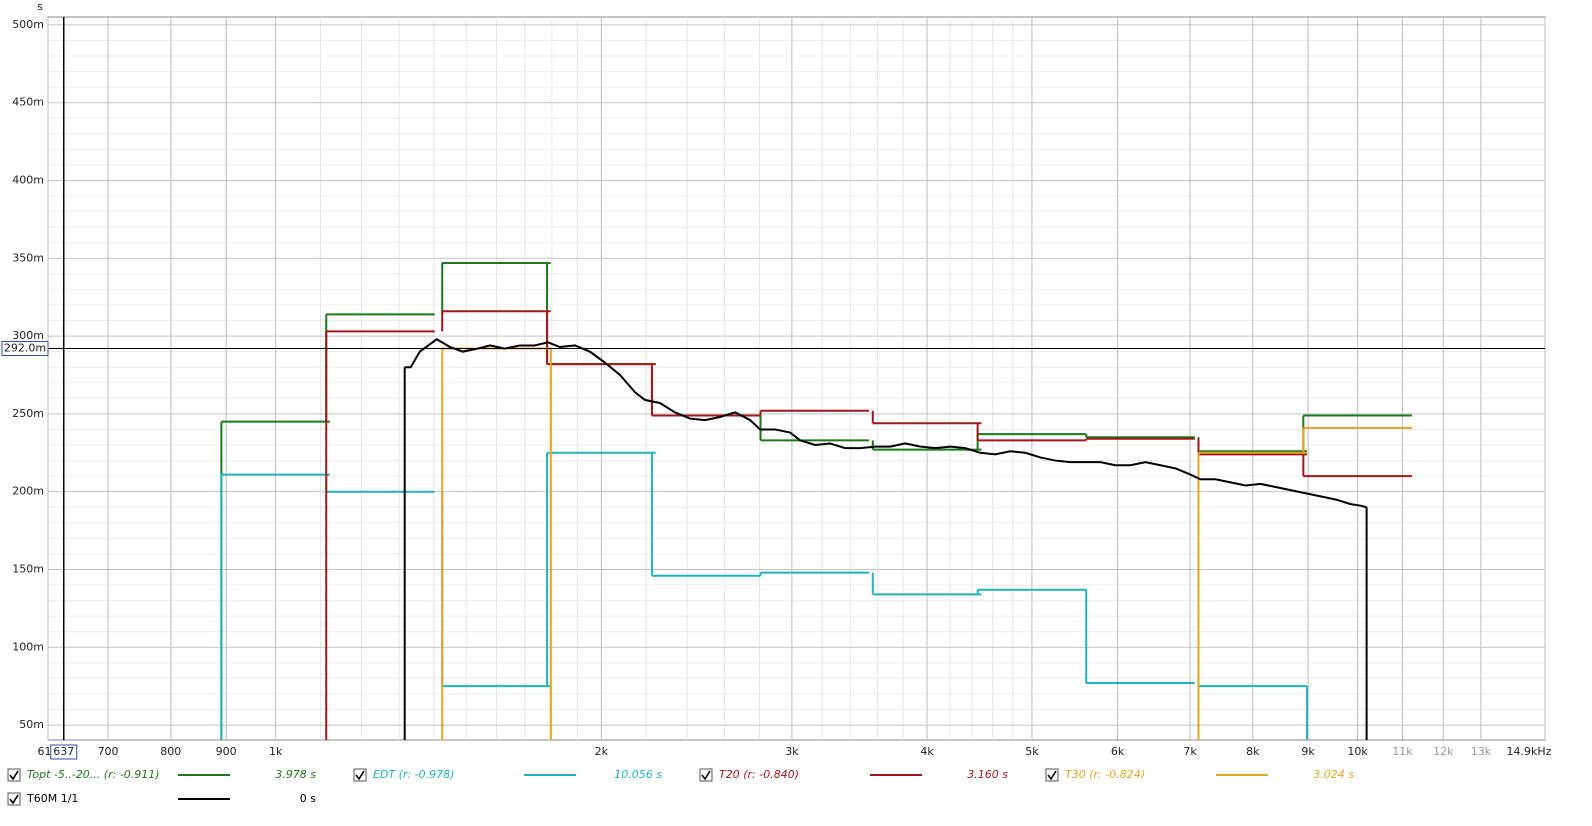 The image size is (1592, 826). Describe the element at coordinates (1105, 774) in the screenshot. I see `legend-label: T30 (r: -0.824)` at that location.